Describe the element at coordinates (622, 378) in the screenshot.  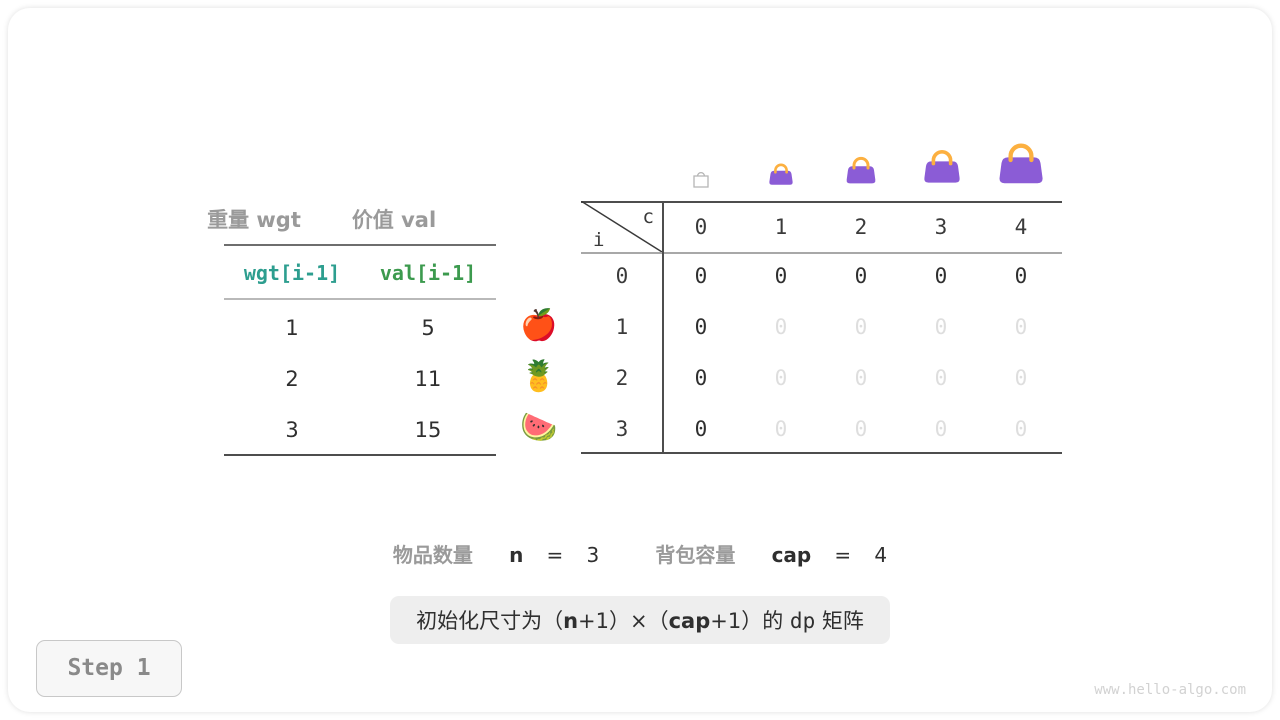
I see `matrix-row-header-2: 2` at that location.